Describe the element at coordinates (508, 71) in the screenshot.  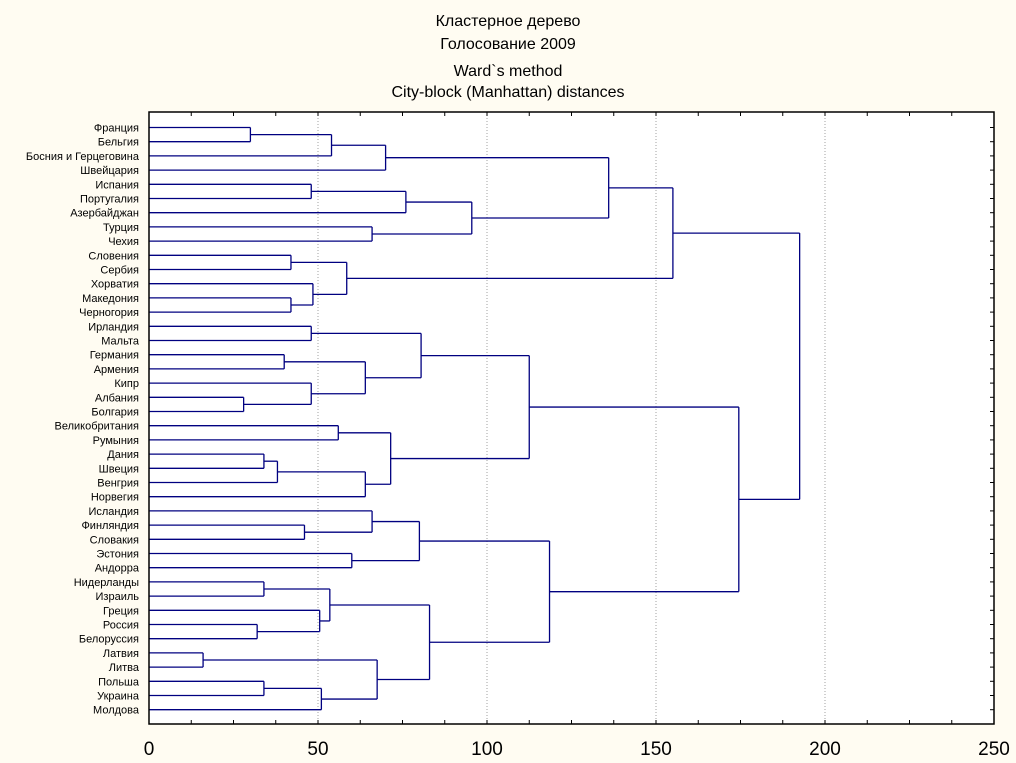
I see `method-label: Ward`s method` at that location.